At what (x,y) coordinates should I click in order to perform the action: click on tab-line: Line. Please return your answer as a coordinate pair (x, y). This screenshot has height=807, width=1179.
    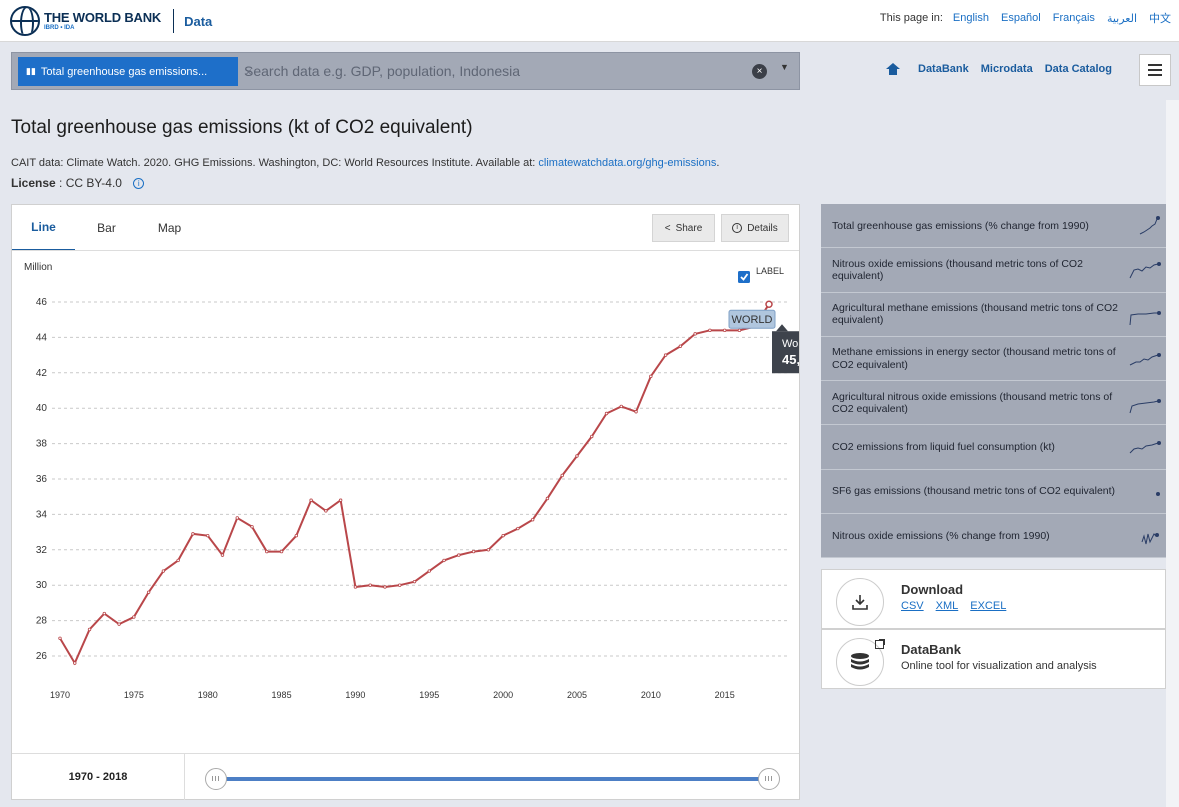
    Looking at the image, I should click on (43, 228).